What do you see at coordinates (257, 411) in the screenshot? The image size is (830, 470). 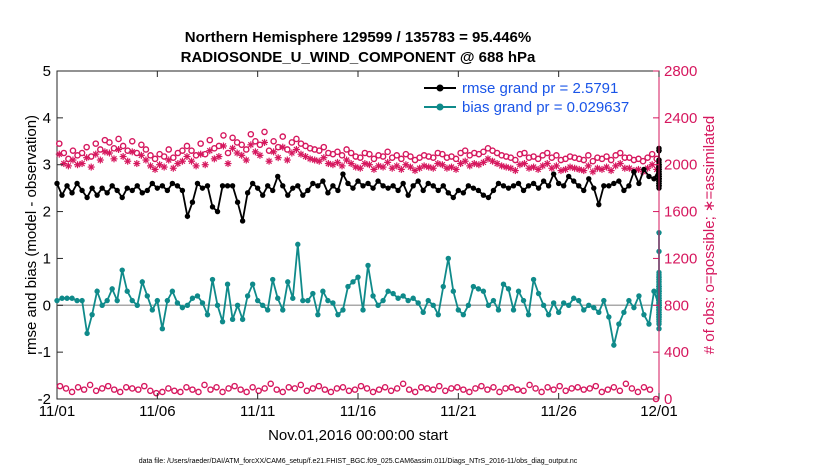 I see `x-tick-label: 11/11` at bounding box center [257, 411].